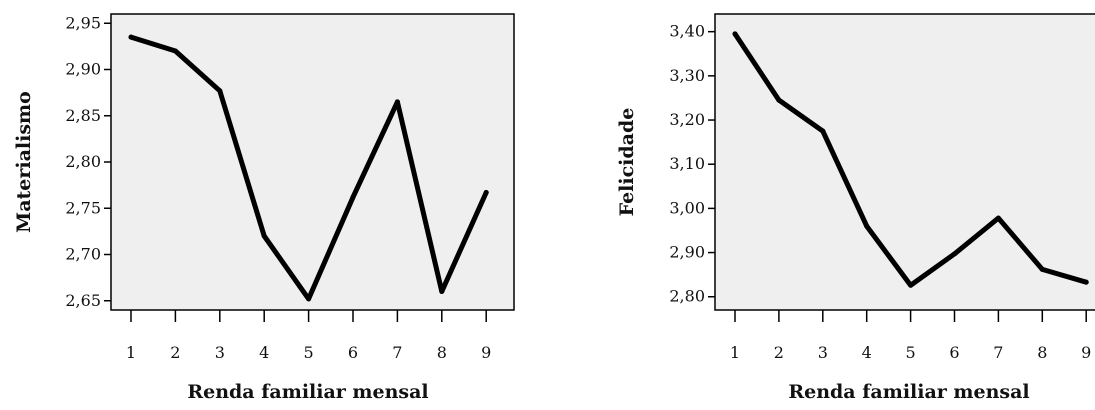 The width and height of the screenshot is (1095, 410). Describe the element at coordinates (687, 31) in the screenshot. I see `y-tick-label: 3,40` at that location.